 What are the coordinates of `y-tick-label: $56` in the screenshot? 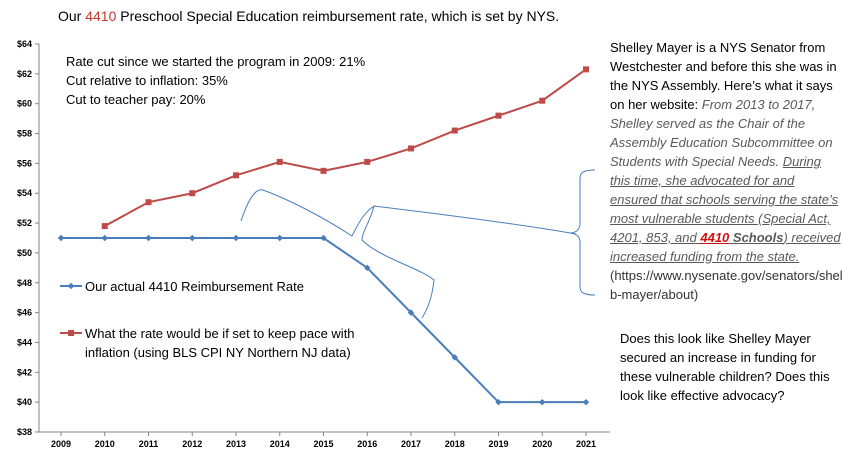 It's located at (24, 163).